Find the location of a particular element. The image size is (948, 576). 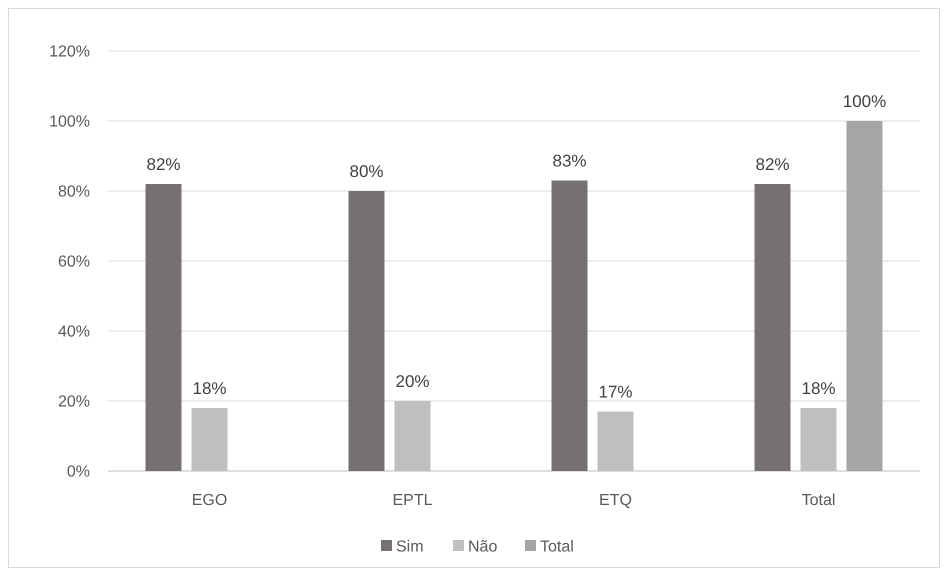

data-label: 100% is located at coordinates (864, 101).